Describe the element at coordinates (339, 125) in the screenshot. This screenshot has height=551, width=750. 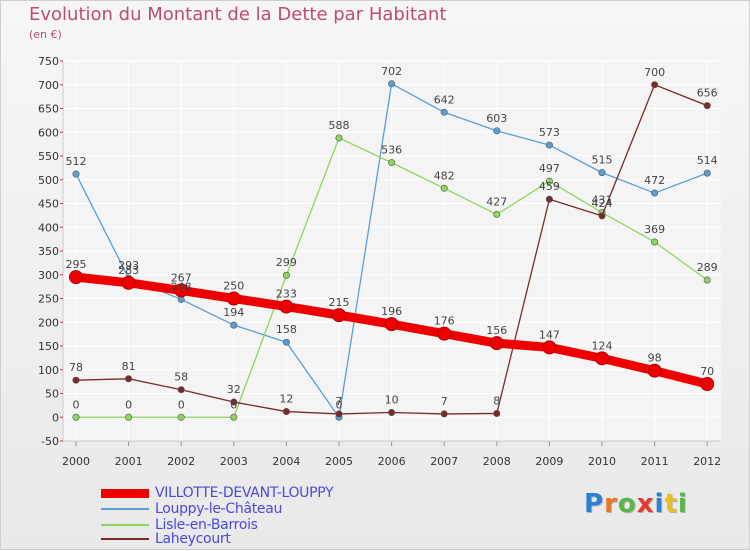
I see `data-label: 588` at that location.